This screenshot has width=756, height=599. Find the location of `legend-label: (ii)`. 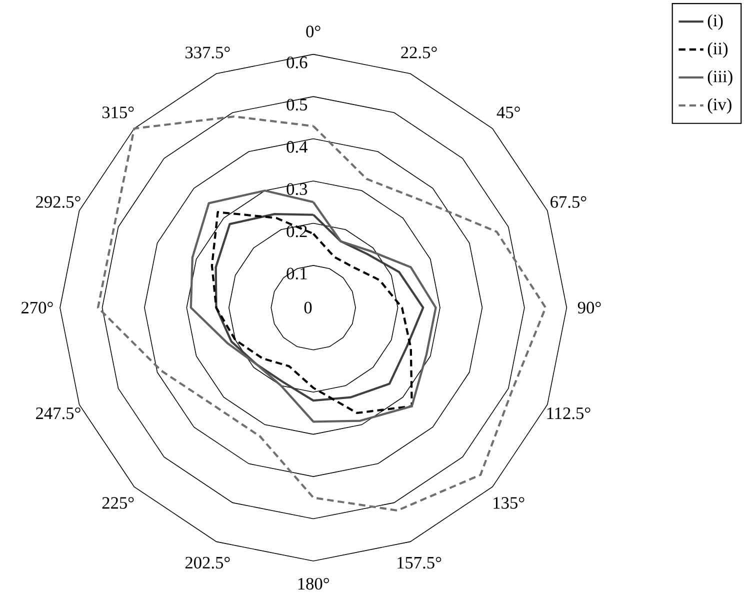

legend-label: (ii) is located at coordinates (718, 50).